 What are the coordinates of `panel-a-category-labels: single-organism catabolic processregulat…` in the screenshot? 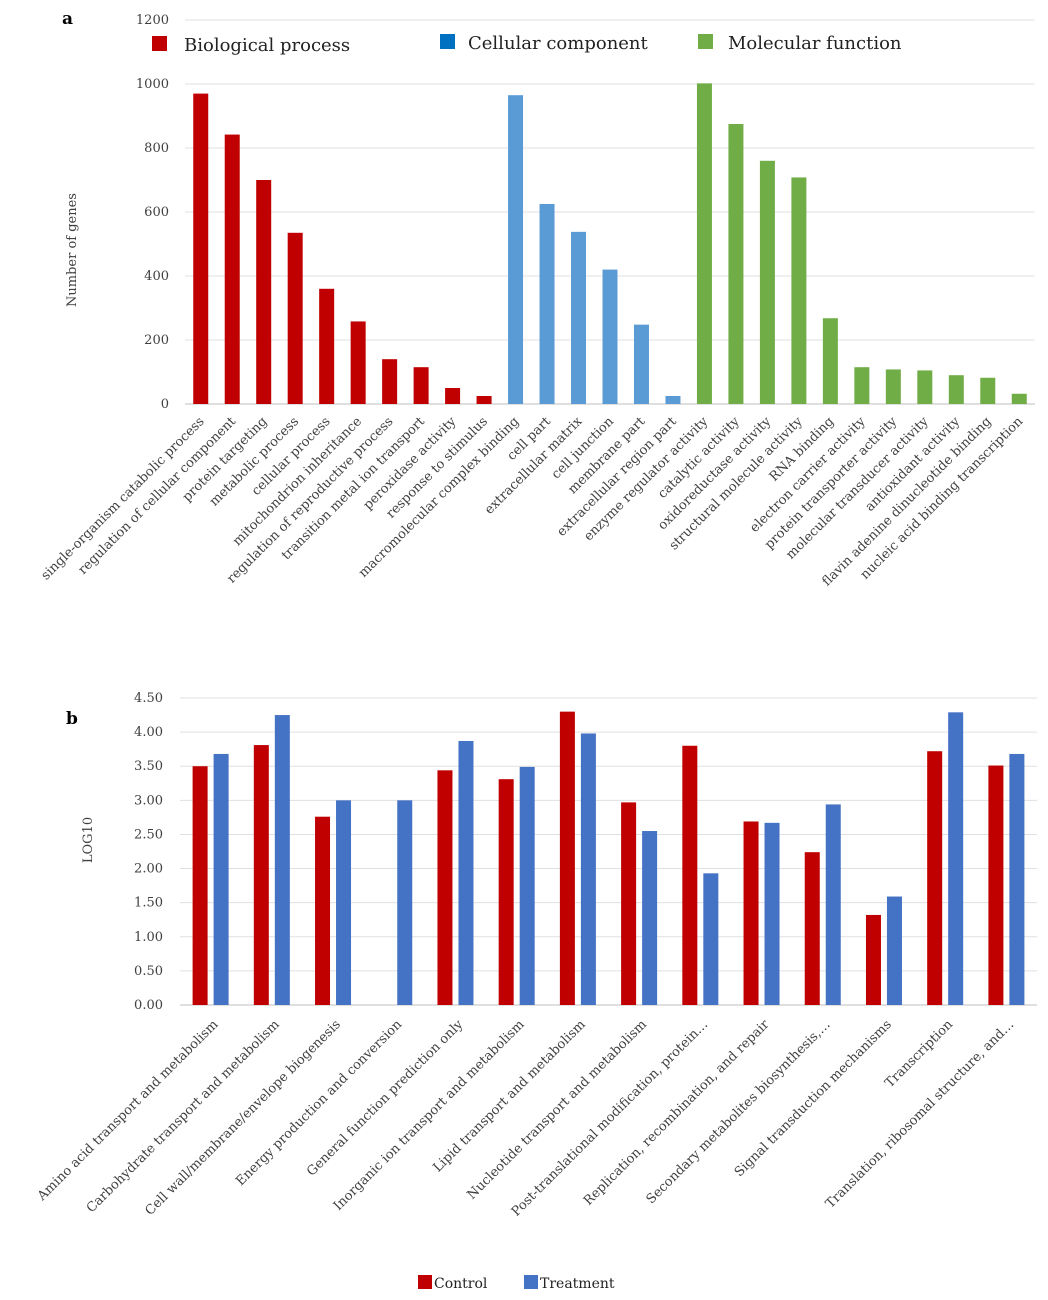 It's located at (532, 502).